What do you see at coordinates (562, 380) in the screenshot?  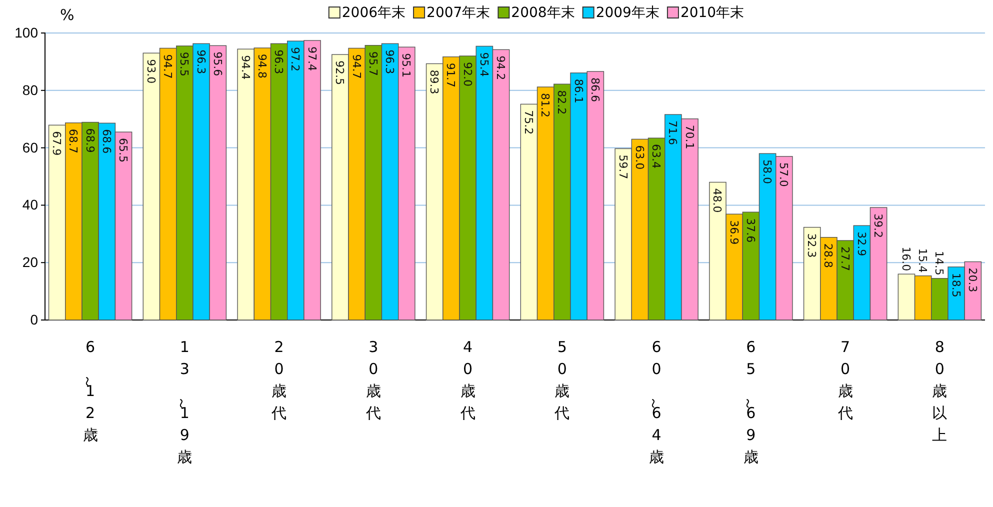 I see `x-tick-label: 50歳代` at bounding box center [562, 380].